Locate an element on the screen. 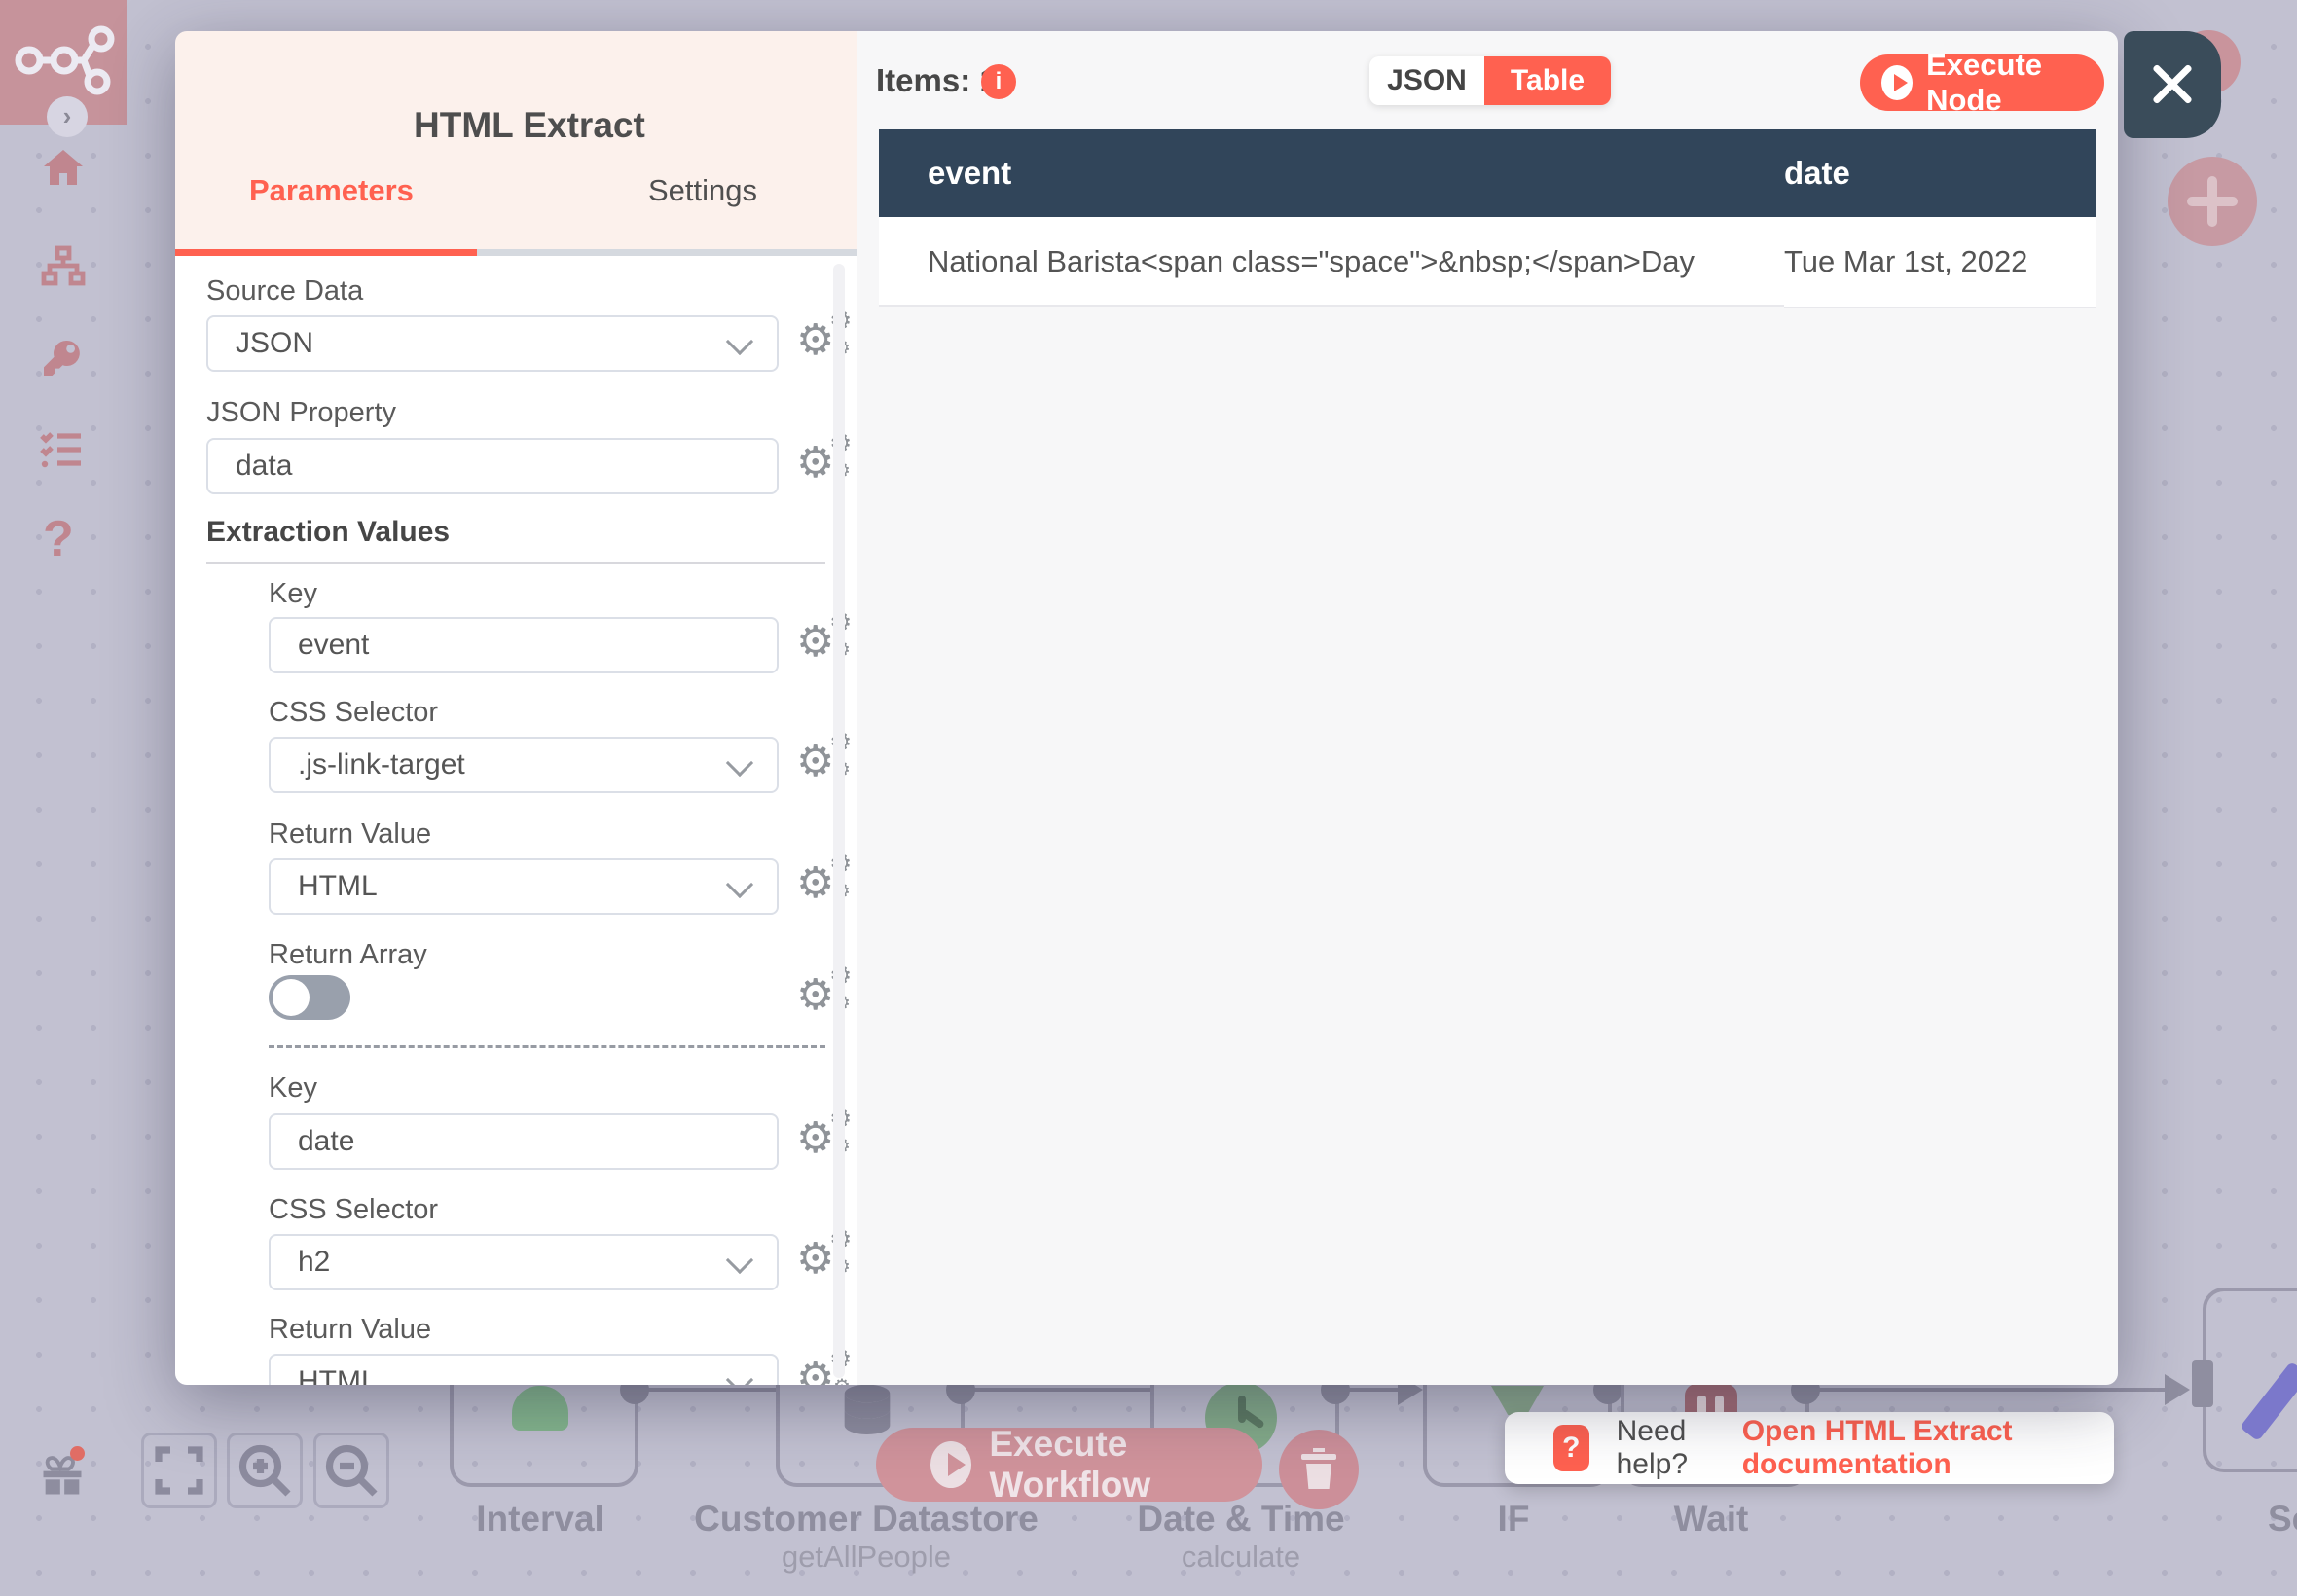 The image size is (2297, 1596). whats-new-button is located at coordinates (63, 1475).